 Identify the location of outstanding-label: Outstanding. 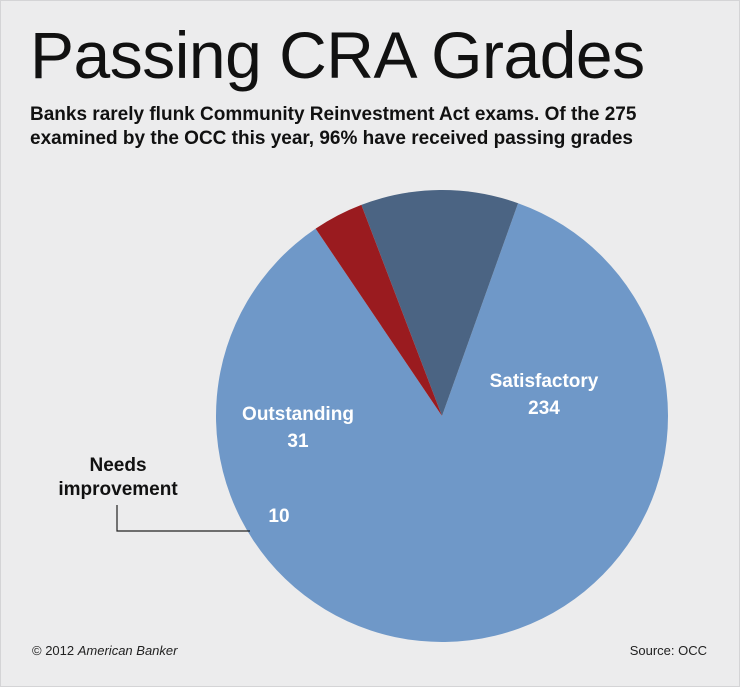
(298, 414).